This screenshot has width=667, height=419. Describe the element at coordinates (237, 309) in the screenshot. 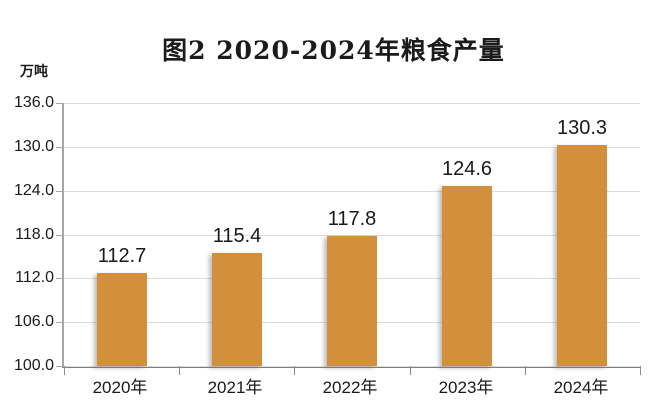

I see `bar-2021年` at that location.